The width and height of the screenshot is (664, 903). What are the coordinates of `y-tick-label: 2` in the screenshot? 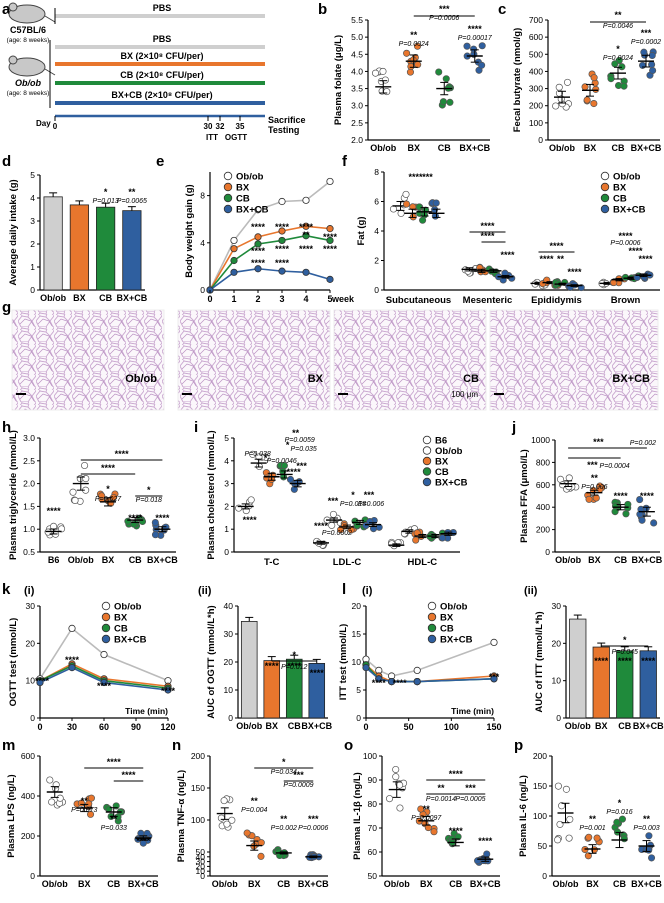 It's located at (376, 261).